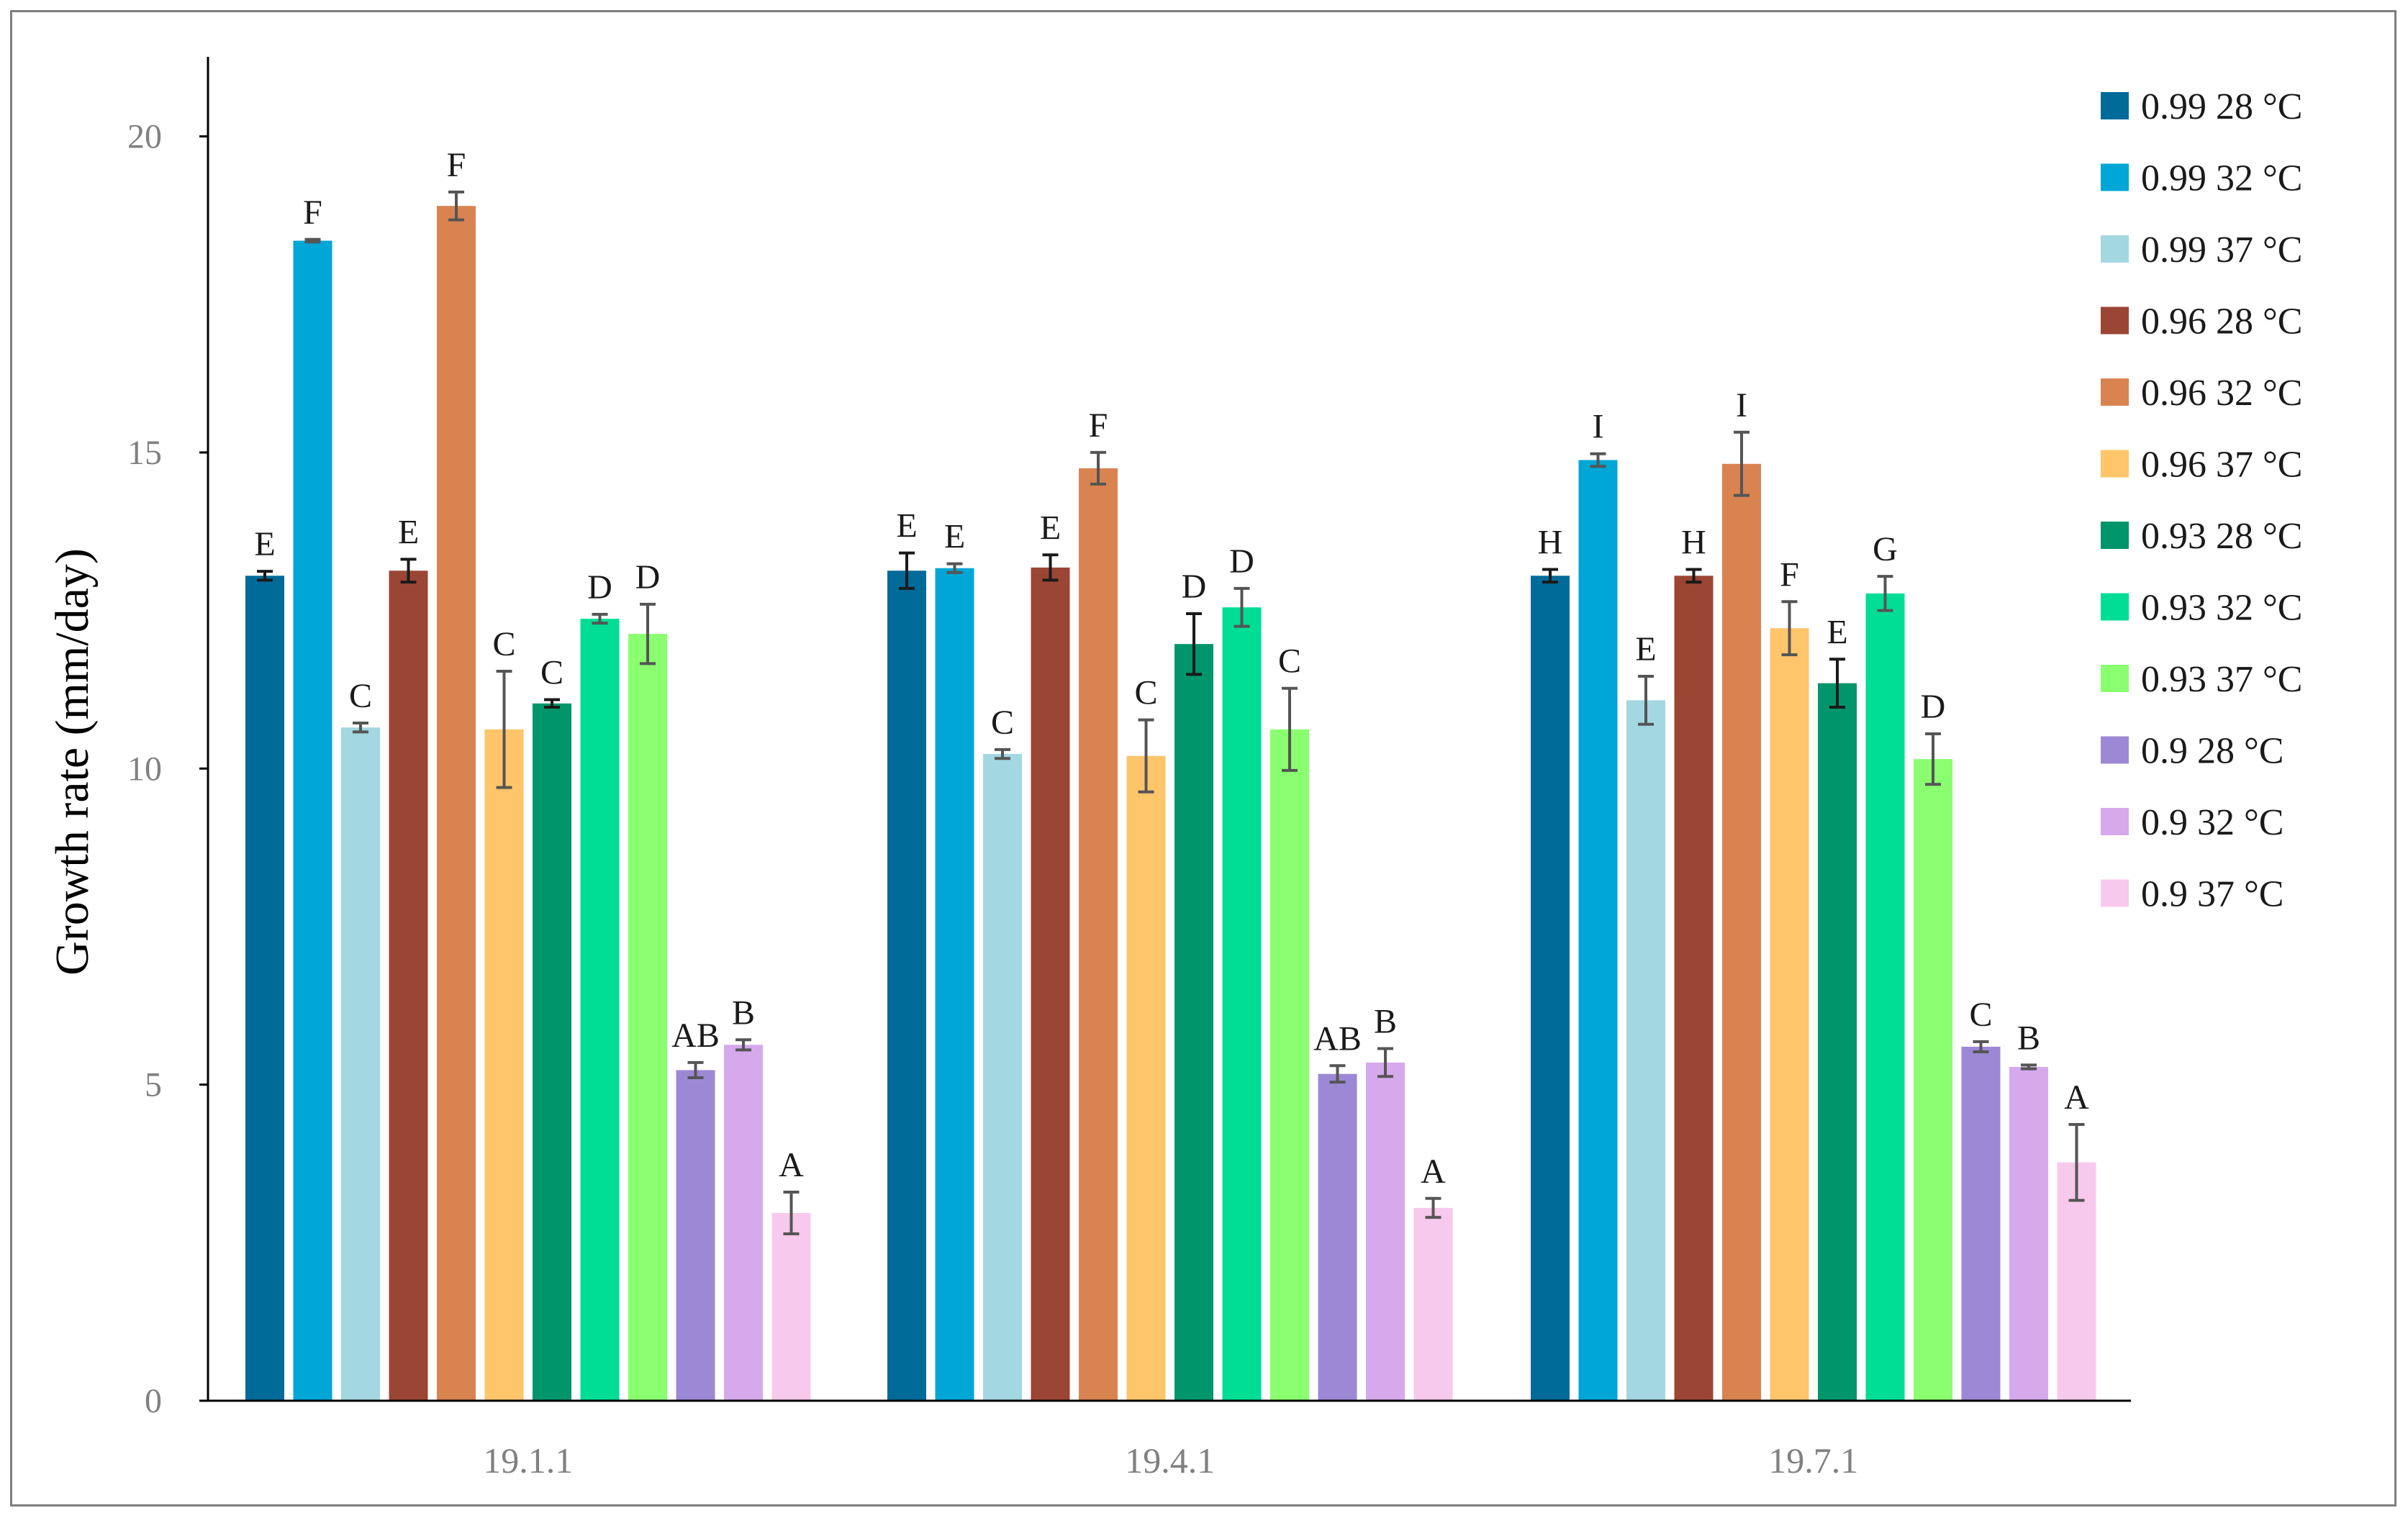 The width and height of the screenshot is (2408, 1518). Describe the element at coordinates (907, 986) in the screenshot. I see `bar-0-99-28-C-19.4.1` at that location.